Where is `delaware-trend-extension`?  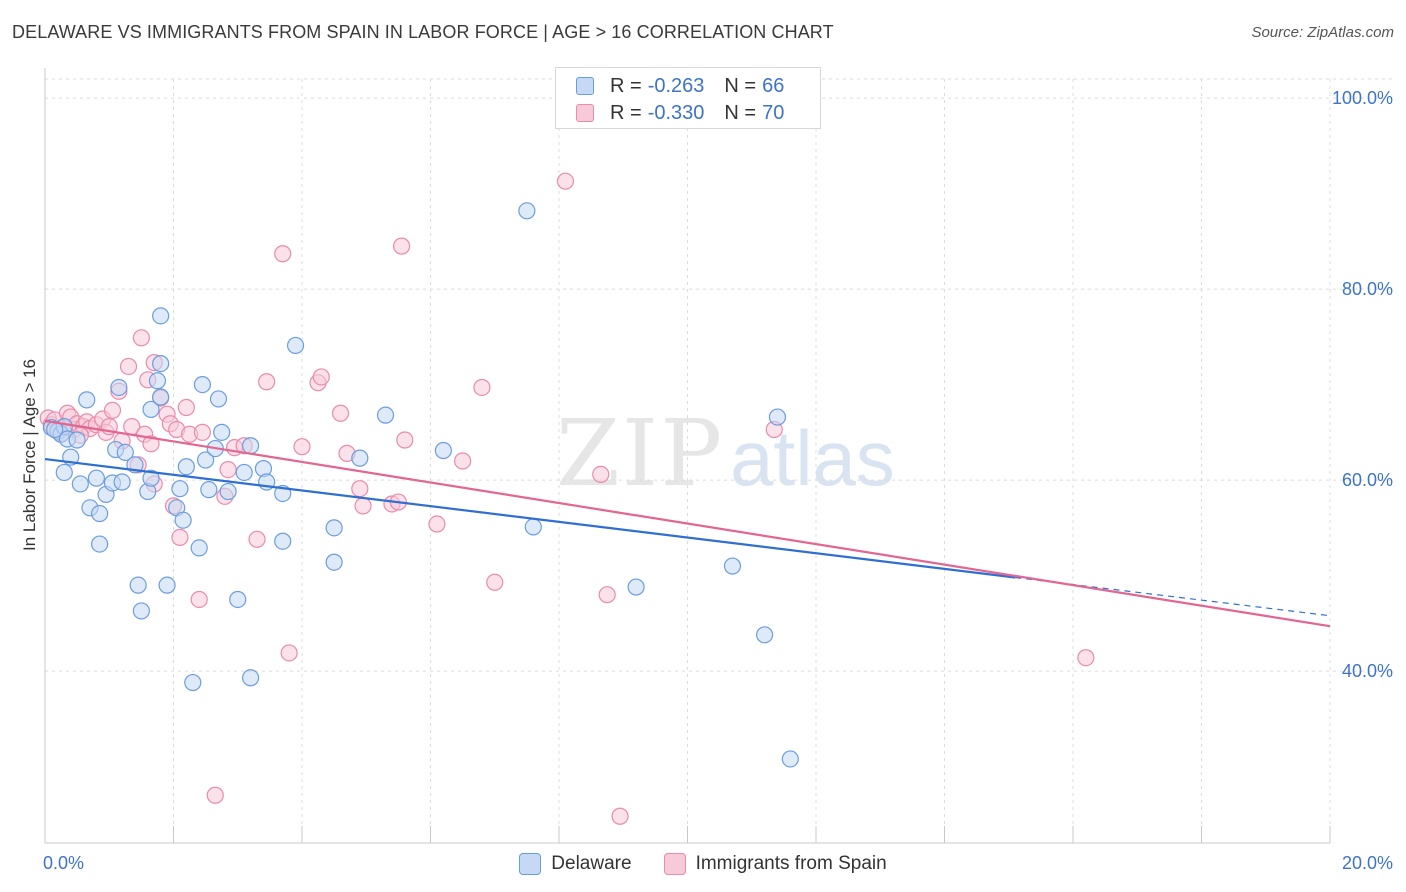 delaware-trend-extension is located at coordinates (1173, 596).